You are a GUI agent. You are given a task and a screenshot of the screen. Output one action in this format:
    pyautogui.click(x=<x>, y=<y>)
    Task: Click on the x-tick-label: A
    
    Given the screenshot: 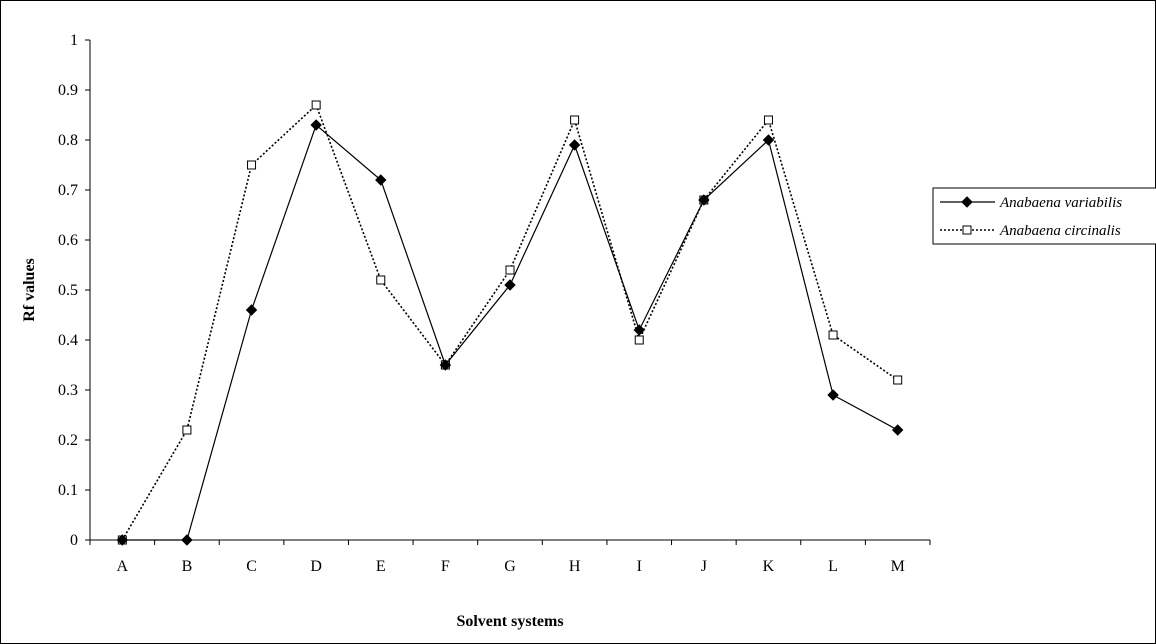 What is the action you would take?
    pyautogui.click(x=123, y=566)
    